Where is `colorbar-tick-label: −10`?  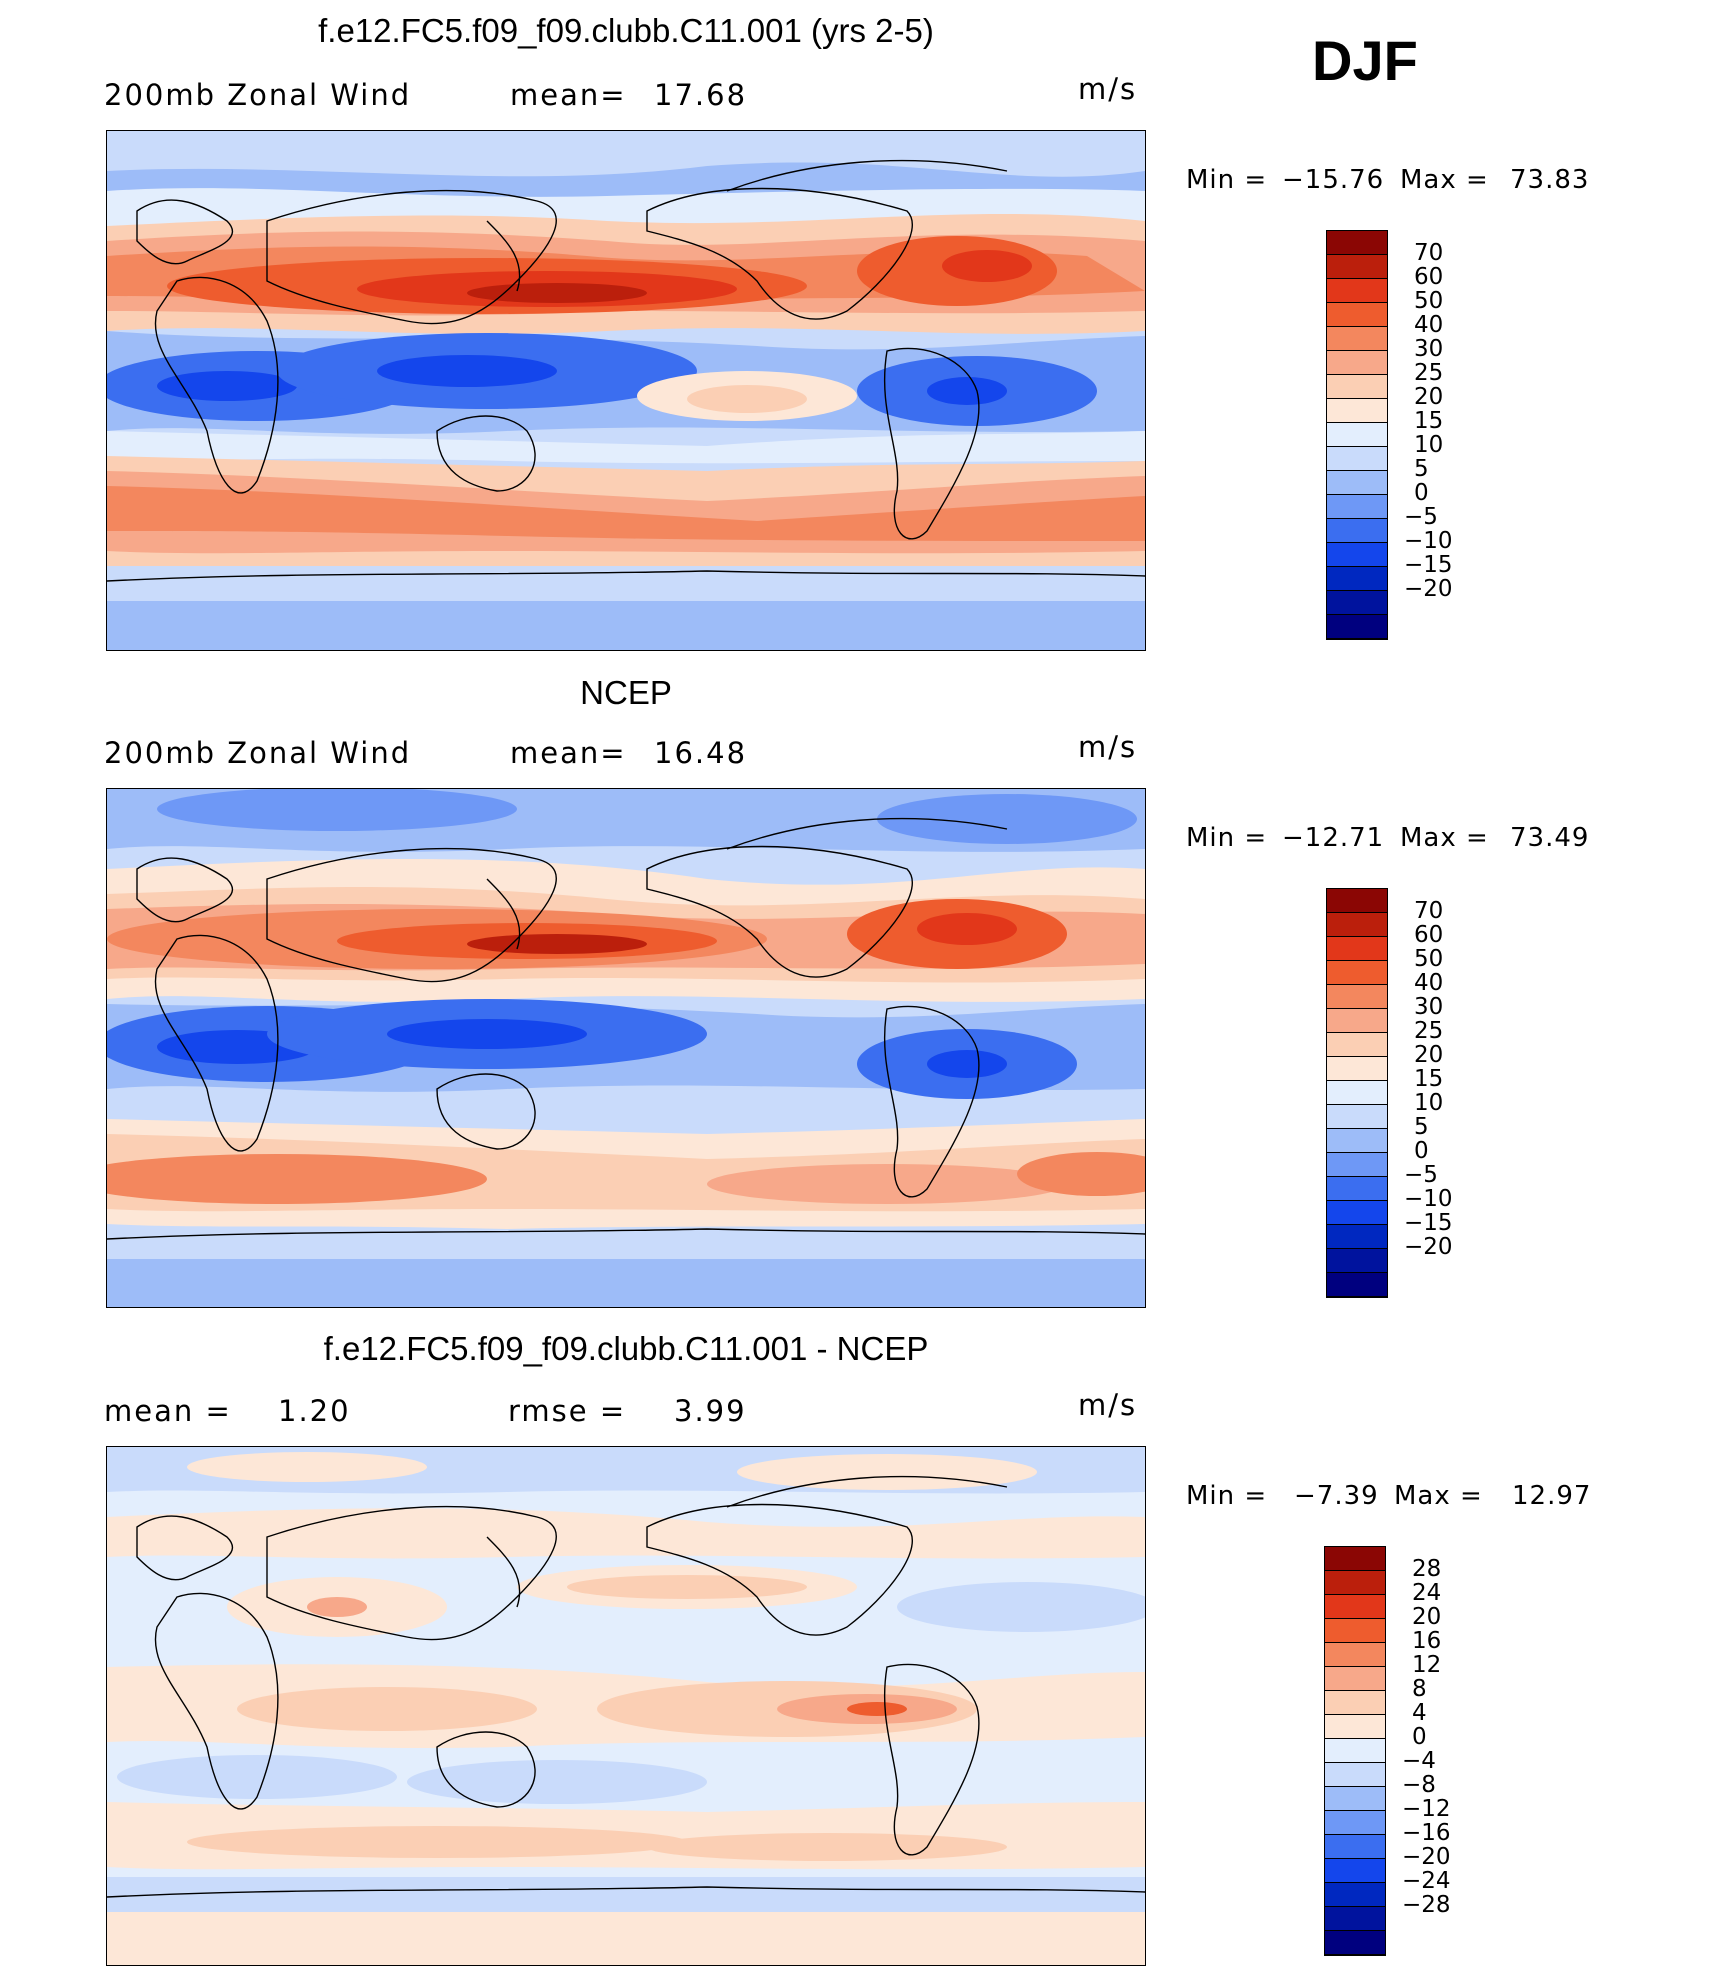
colorbar-tick-label: −10 is located at coordinates (1428, 1199).